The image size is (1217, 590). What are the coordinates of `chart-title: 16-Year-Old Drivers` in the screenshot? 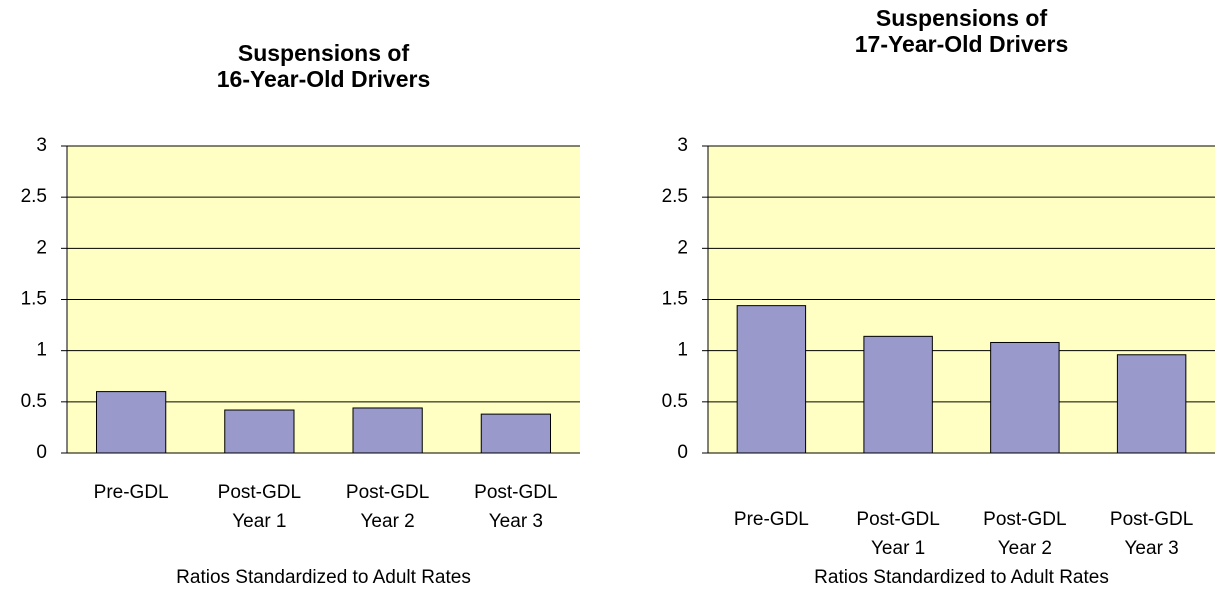 It's located at (324, 79).